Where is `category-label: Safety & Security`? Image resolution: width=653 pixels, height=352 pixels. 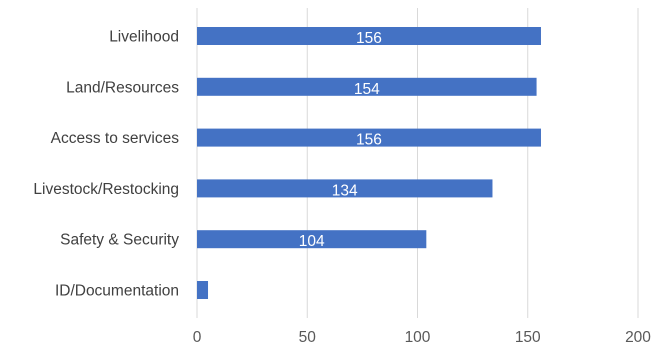 category-label: Safety & Security is located at coordinates (119, 240).